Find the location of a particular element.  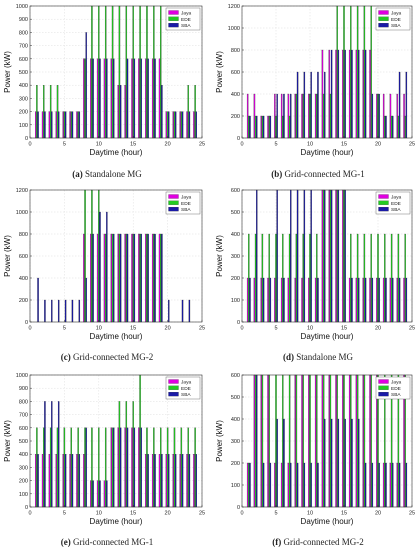

x-tick-label: 10 is located at coordinates (99, 145).